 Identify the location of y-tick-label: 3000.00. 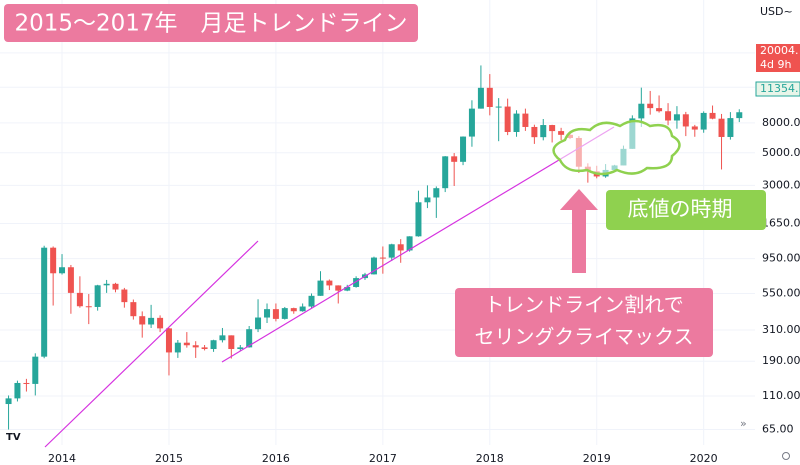
(781, 184).